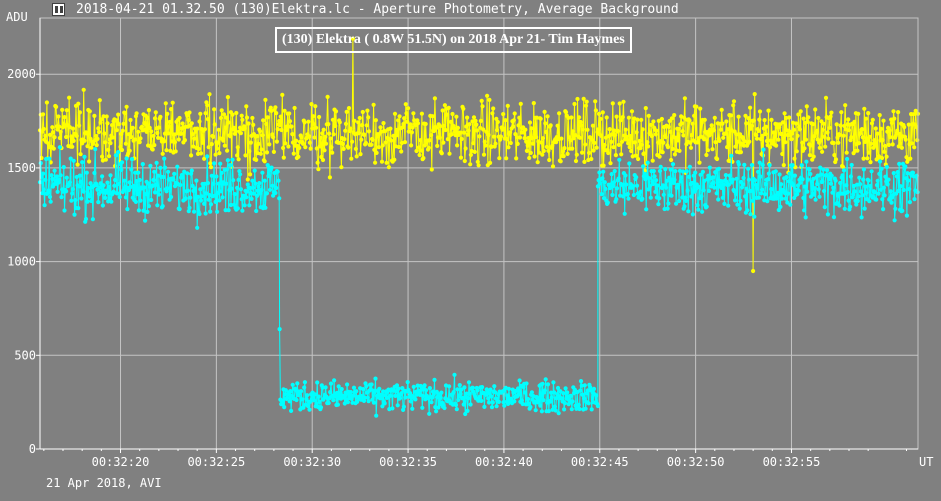 The image size is (941, 501). I want to click on window-app-icon, so click(58, 9).